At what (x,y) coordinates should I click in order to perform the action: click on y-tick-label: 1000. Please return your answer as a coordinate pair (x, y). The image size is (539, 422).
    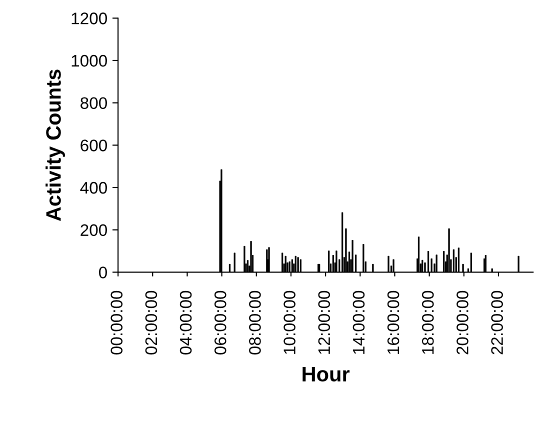
    Looking at the image, I should click on (89, 60).